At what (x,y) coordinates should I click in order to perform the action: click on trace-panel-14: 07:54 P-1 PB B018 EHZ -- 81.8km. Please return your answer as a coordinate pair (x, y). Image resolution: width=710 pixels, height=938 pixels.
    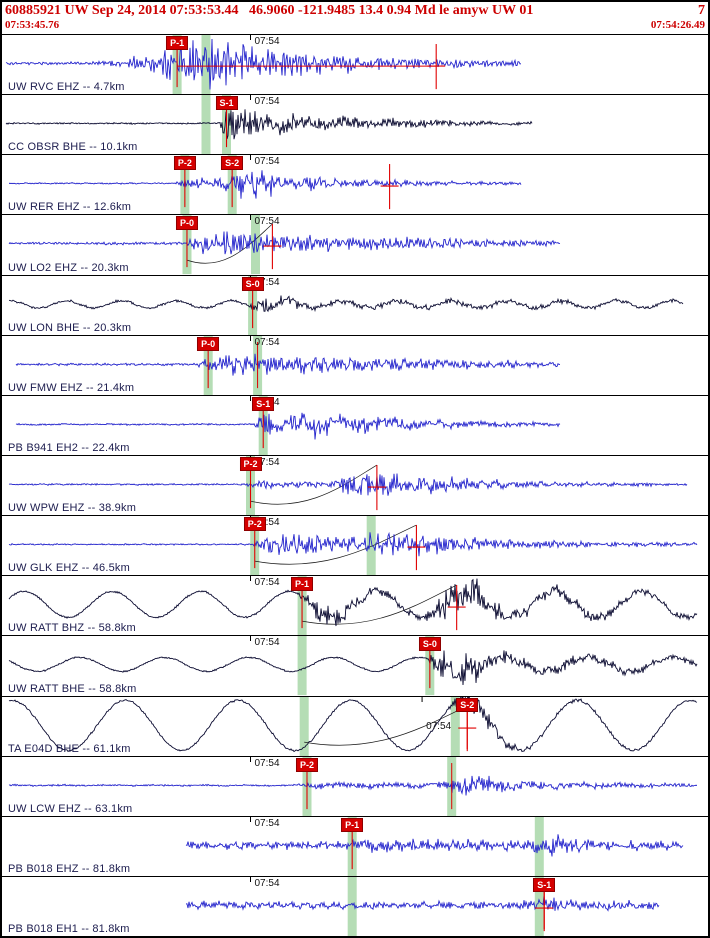
    Looking at the image, I should click on (355, 845).